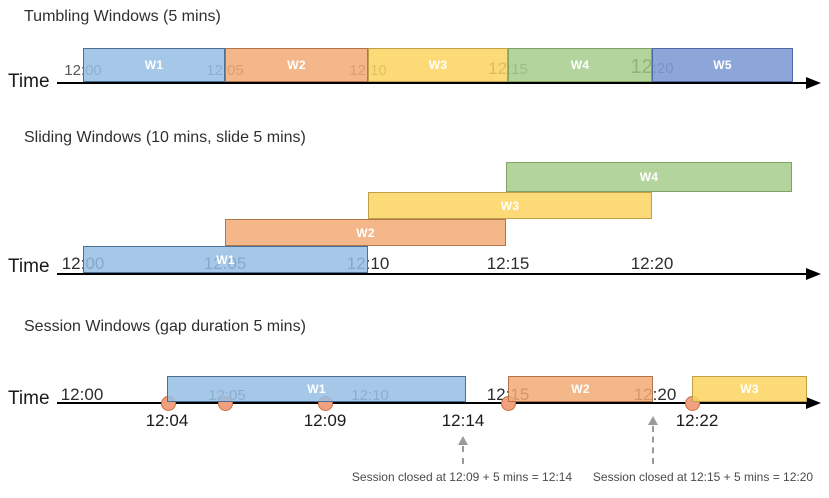  I want to click on window-label: W5, so click(722, 65).